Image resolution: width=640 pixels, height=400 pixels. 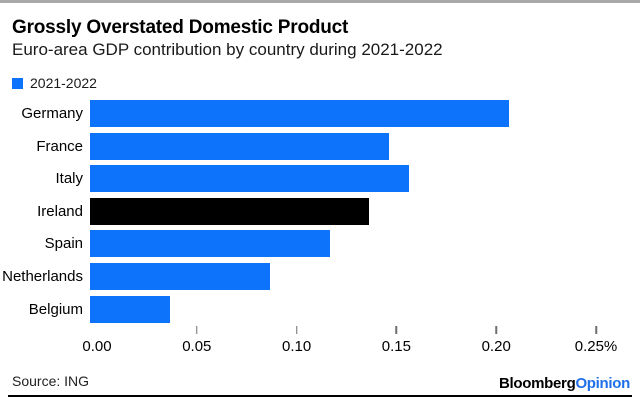 I want to click on chart-row: Ireland, so click(x=320, y=211).